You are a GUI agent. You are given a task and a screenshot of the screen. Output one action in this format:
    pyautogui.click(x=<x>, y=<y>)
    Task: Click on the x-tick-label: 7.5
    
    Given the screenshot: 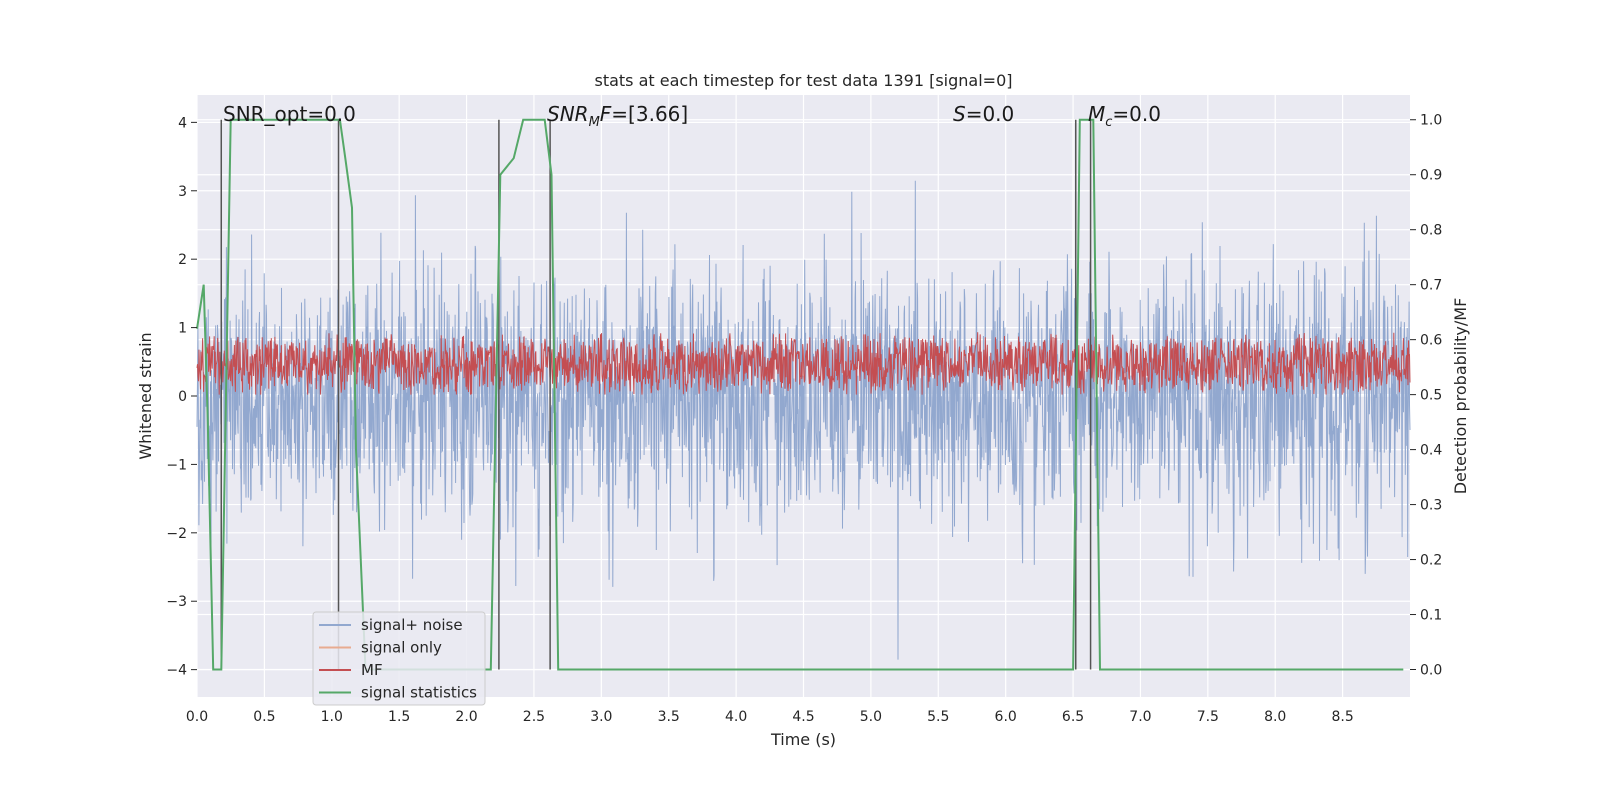 What is the action you would take?
    pyautogui.click(x=1208, y=717)
    